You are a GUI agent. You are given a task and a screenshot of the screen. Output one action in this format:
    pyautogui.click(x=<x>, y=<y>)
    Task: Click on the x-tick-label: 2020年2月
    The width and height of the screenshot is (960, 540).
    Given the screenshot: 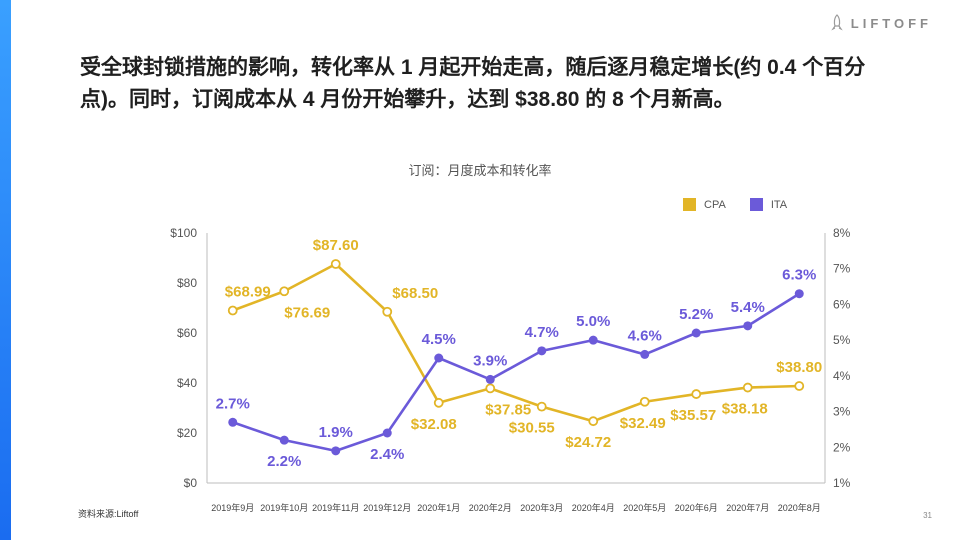 What is the action you would take?
    pyautogui.click(x=490, y=507)
    